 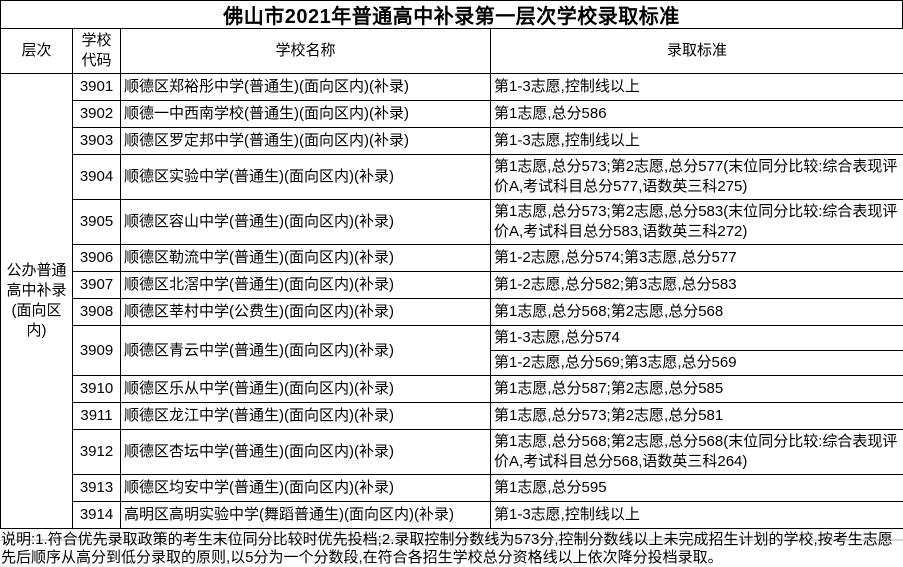 What do you see at coordinates (97, 285) in the screenshot?
I see `school-code-cell: 3907` at bounding box center [97, 285].